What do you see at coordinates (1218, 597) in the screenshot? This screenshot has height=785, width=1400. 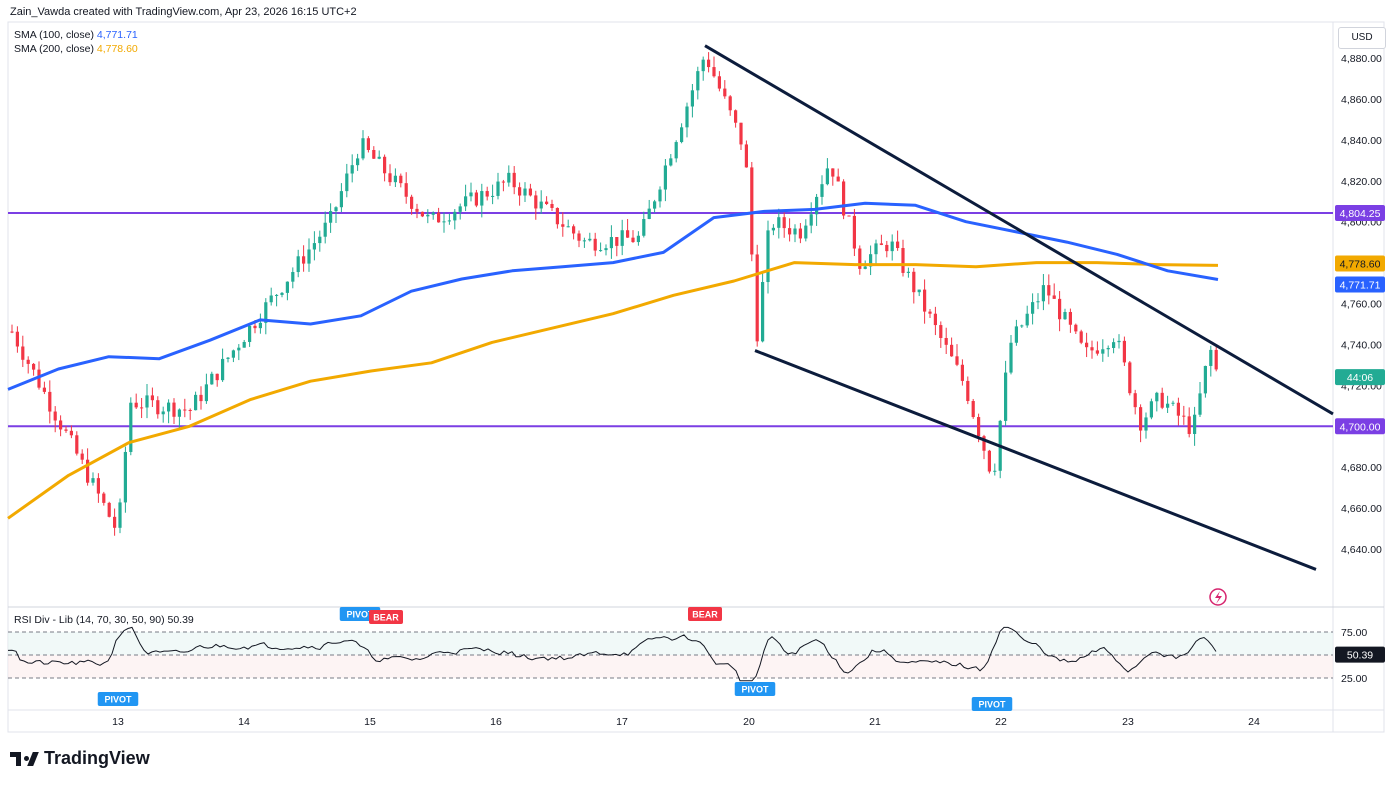 I see `lightning-icon` at bounding box center [1218, 597].